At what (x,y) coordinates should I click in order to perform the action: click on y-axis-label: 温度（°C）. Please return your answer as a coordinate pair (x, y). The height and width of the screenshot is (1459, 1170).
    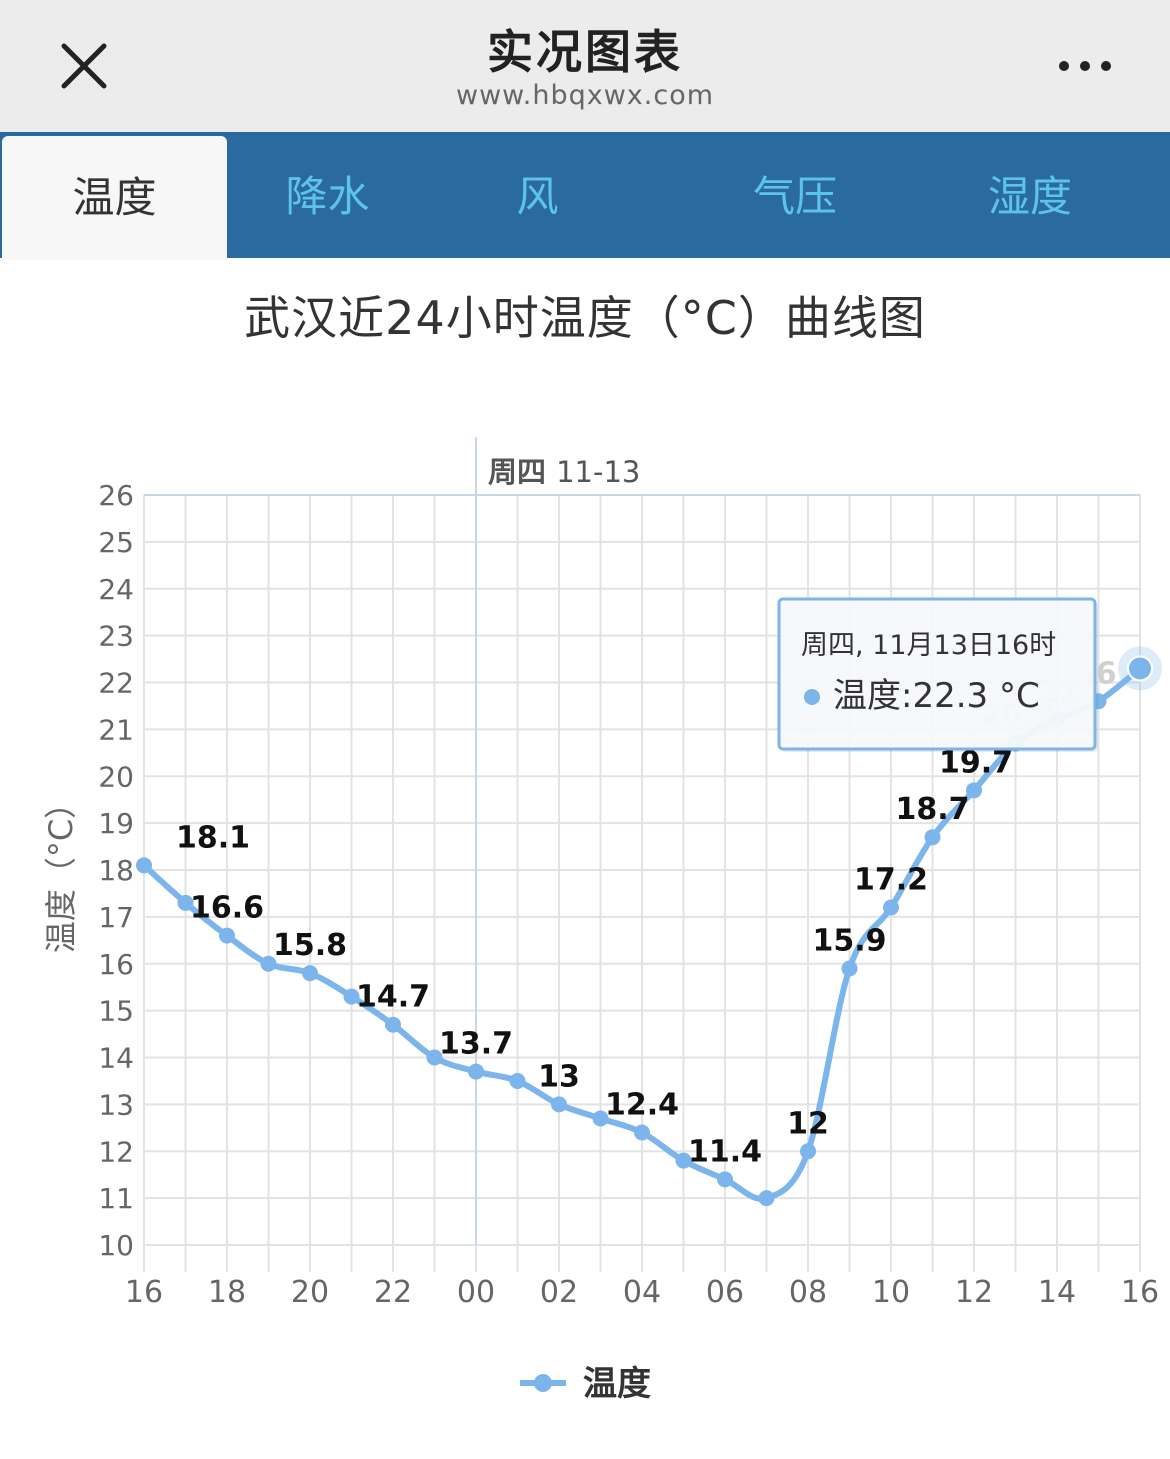
    Looking at the image, I should click on (61, 870).